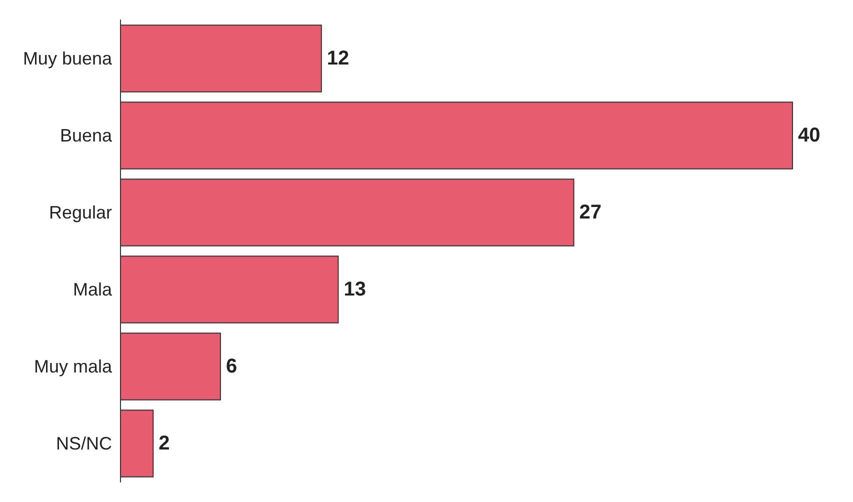 This screenshot has height=502, width=853. Describe the element at coordinates (67, 58) in the screenshot. I see `y-tick-label: Muy buena` at that location.